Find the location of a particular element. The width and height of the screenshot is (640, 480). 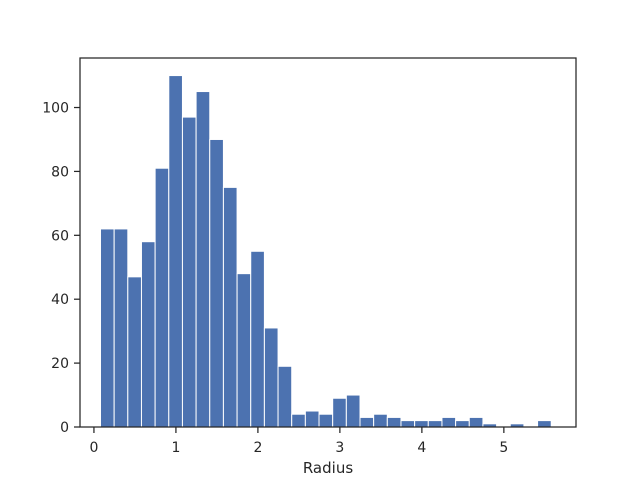

x-tick-label: 0 is located at coordinates (93, 448).